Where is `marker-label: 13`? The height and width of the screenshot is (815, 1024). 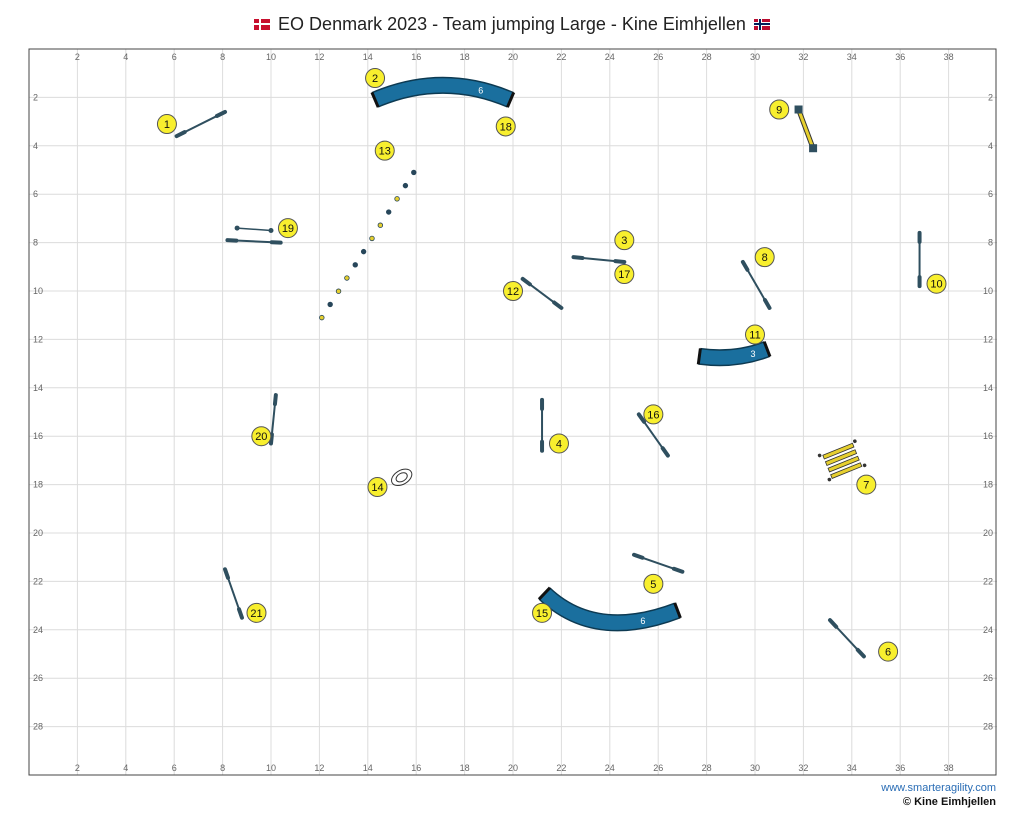 marker-label: 13 is located at coordinates (385, 152).